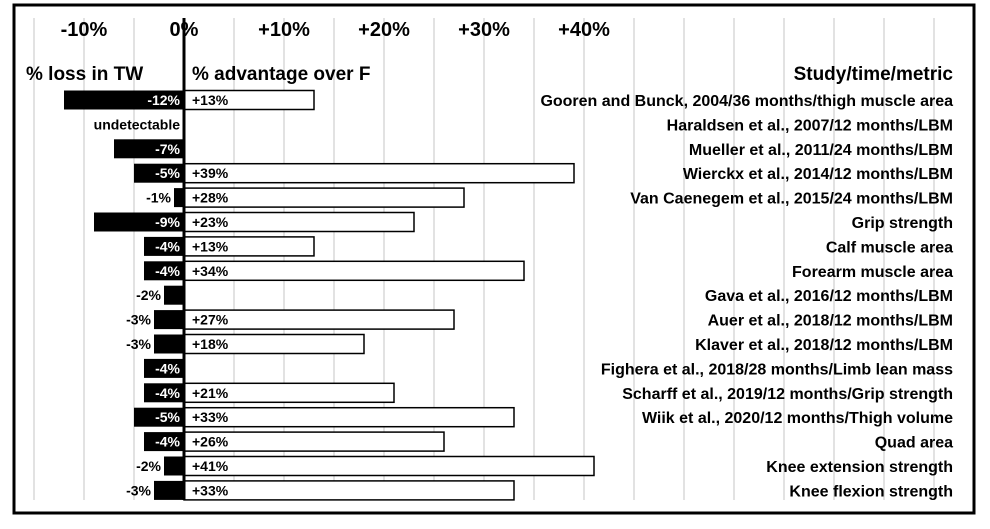  Describe the element at coordinates (829, 296) in the screenshot. I see `category-label: Gava et al., 2016/12 months/LBM` at that location.